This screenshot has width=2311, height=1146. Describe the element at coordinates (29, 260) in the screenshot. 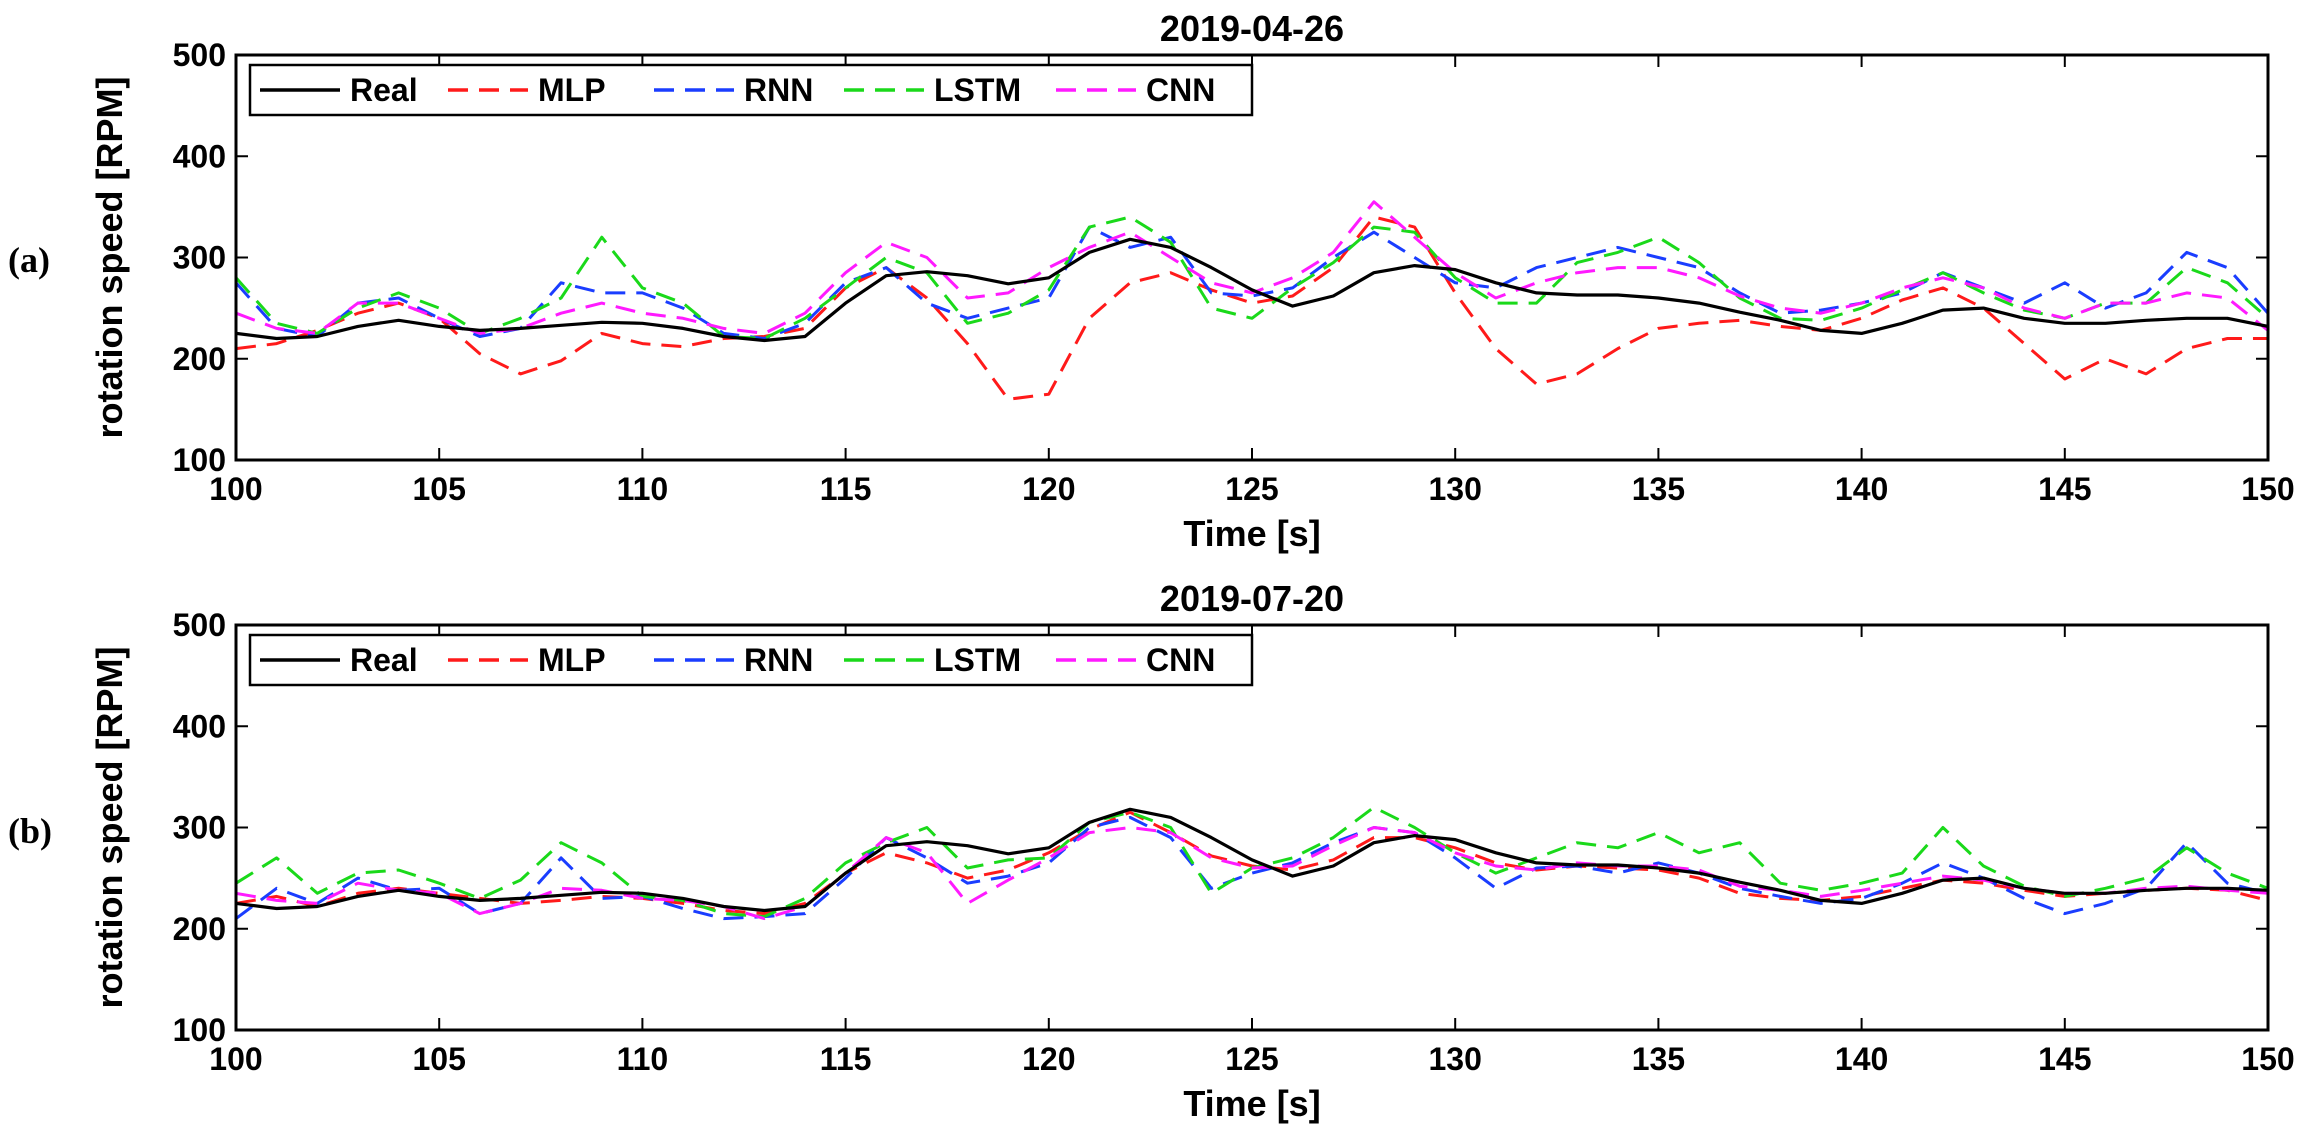

I see `panel-label: (a)` at that location.